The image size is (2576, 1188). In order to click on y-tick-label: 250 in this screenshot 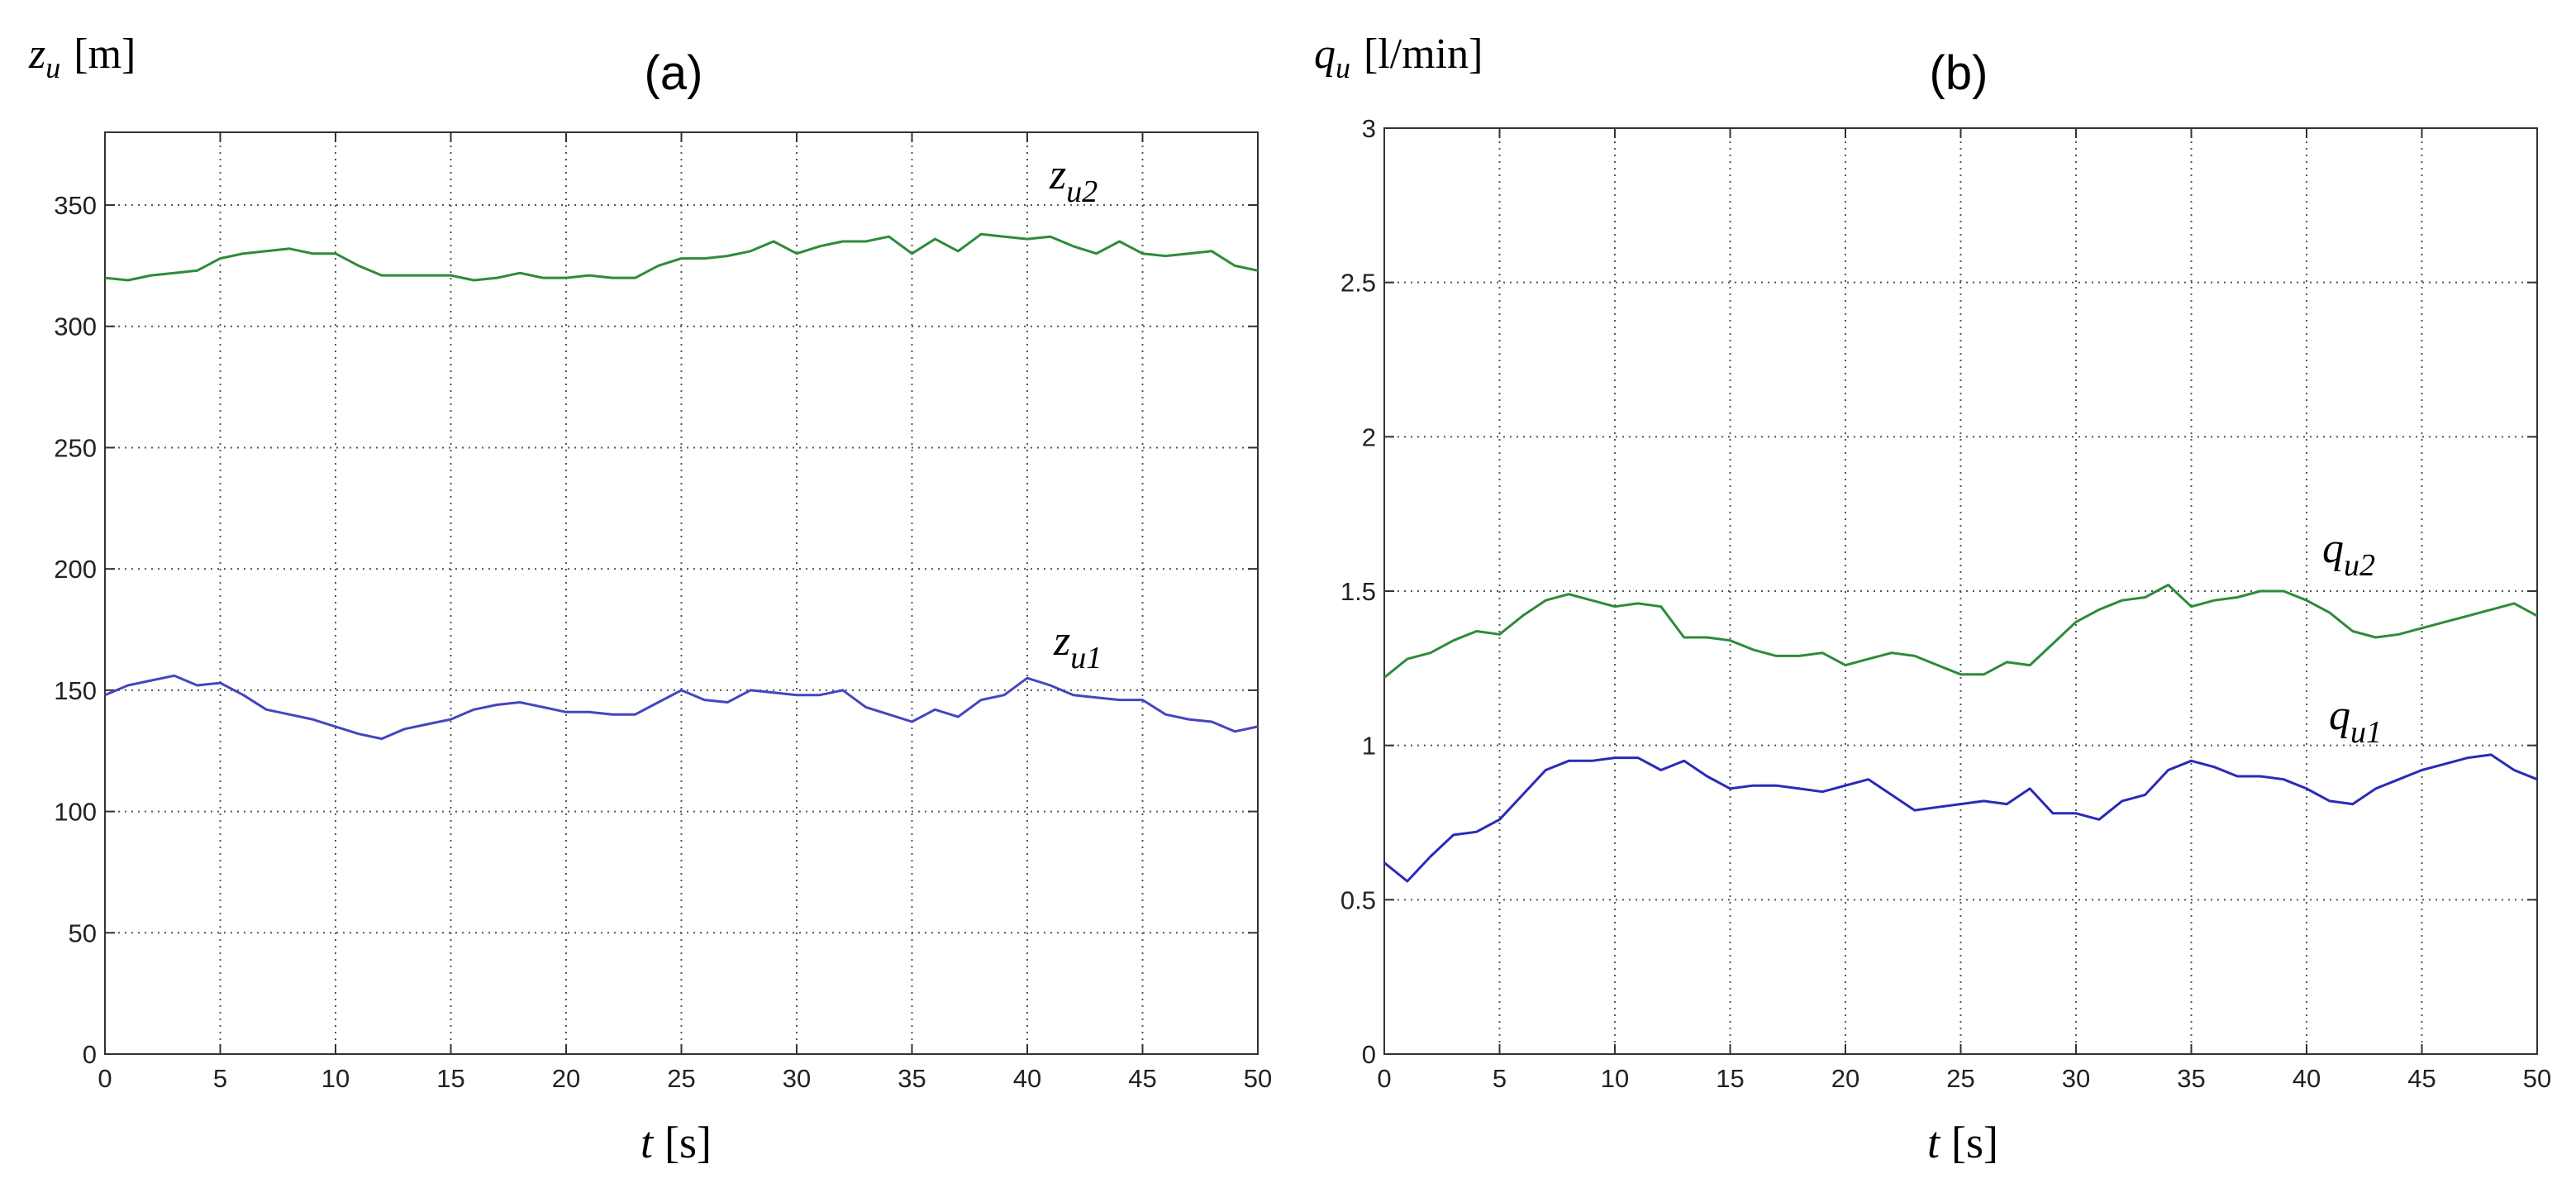, I will do `click(75, 447)`.